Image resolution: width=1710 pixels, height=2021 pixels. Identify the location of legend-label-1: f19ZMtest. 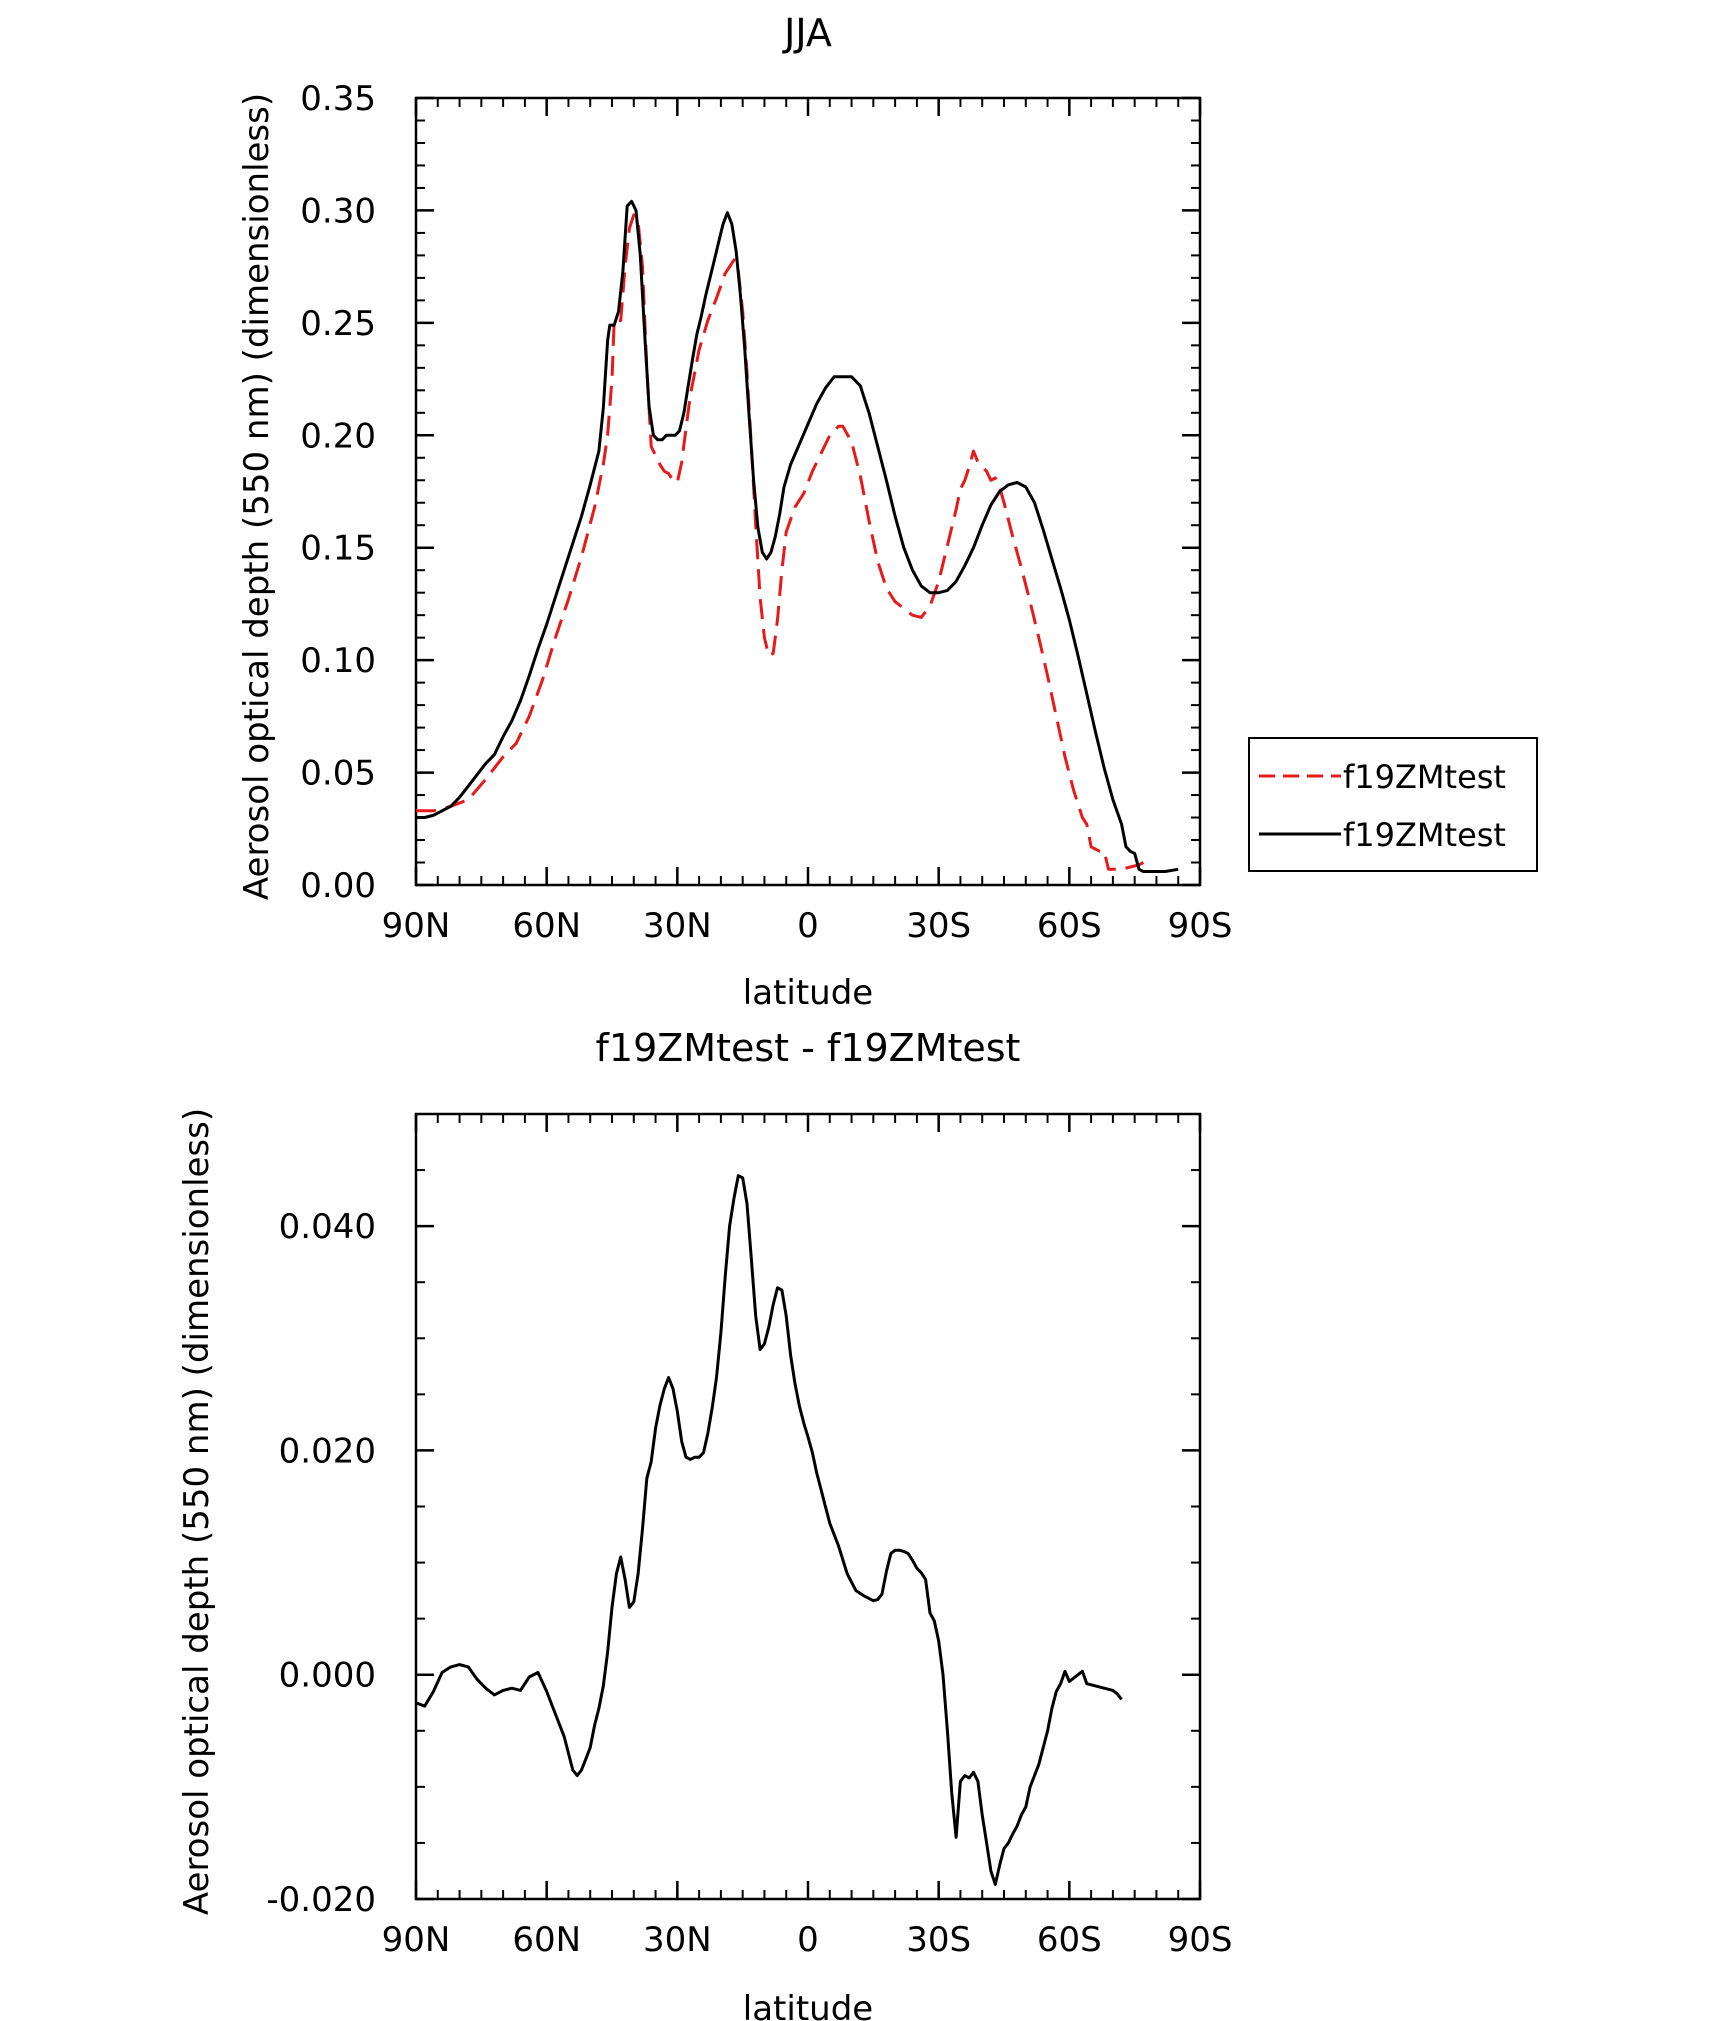
(1424, 835).